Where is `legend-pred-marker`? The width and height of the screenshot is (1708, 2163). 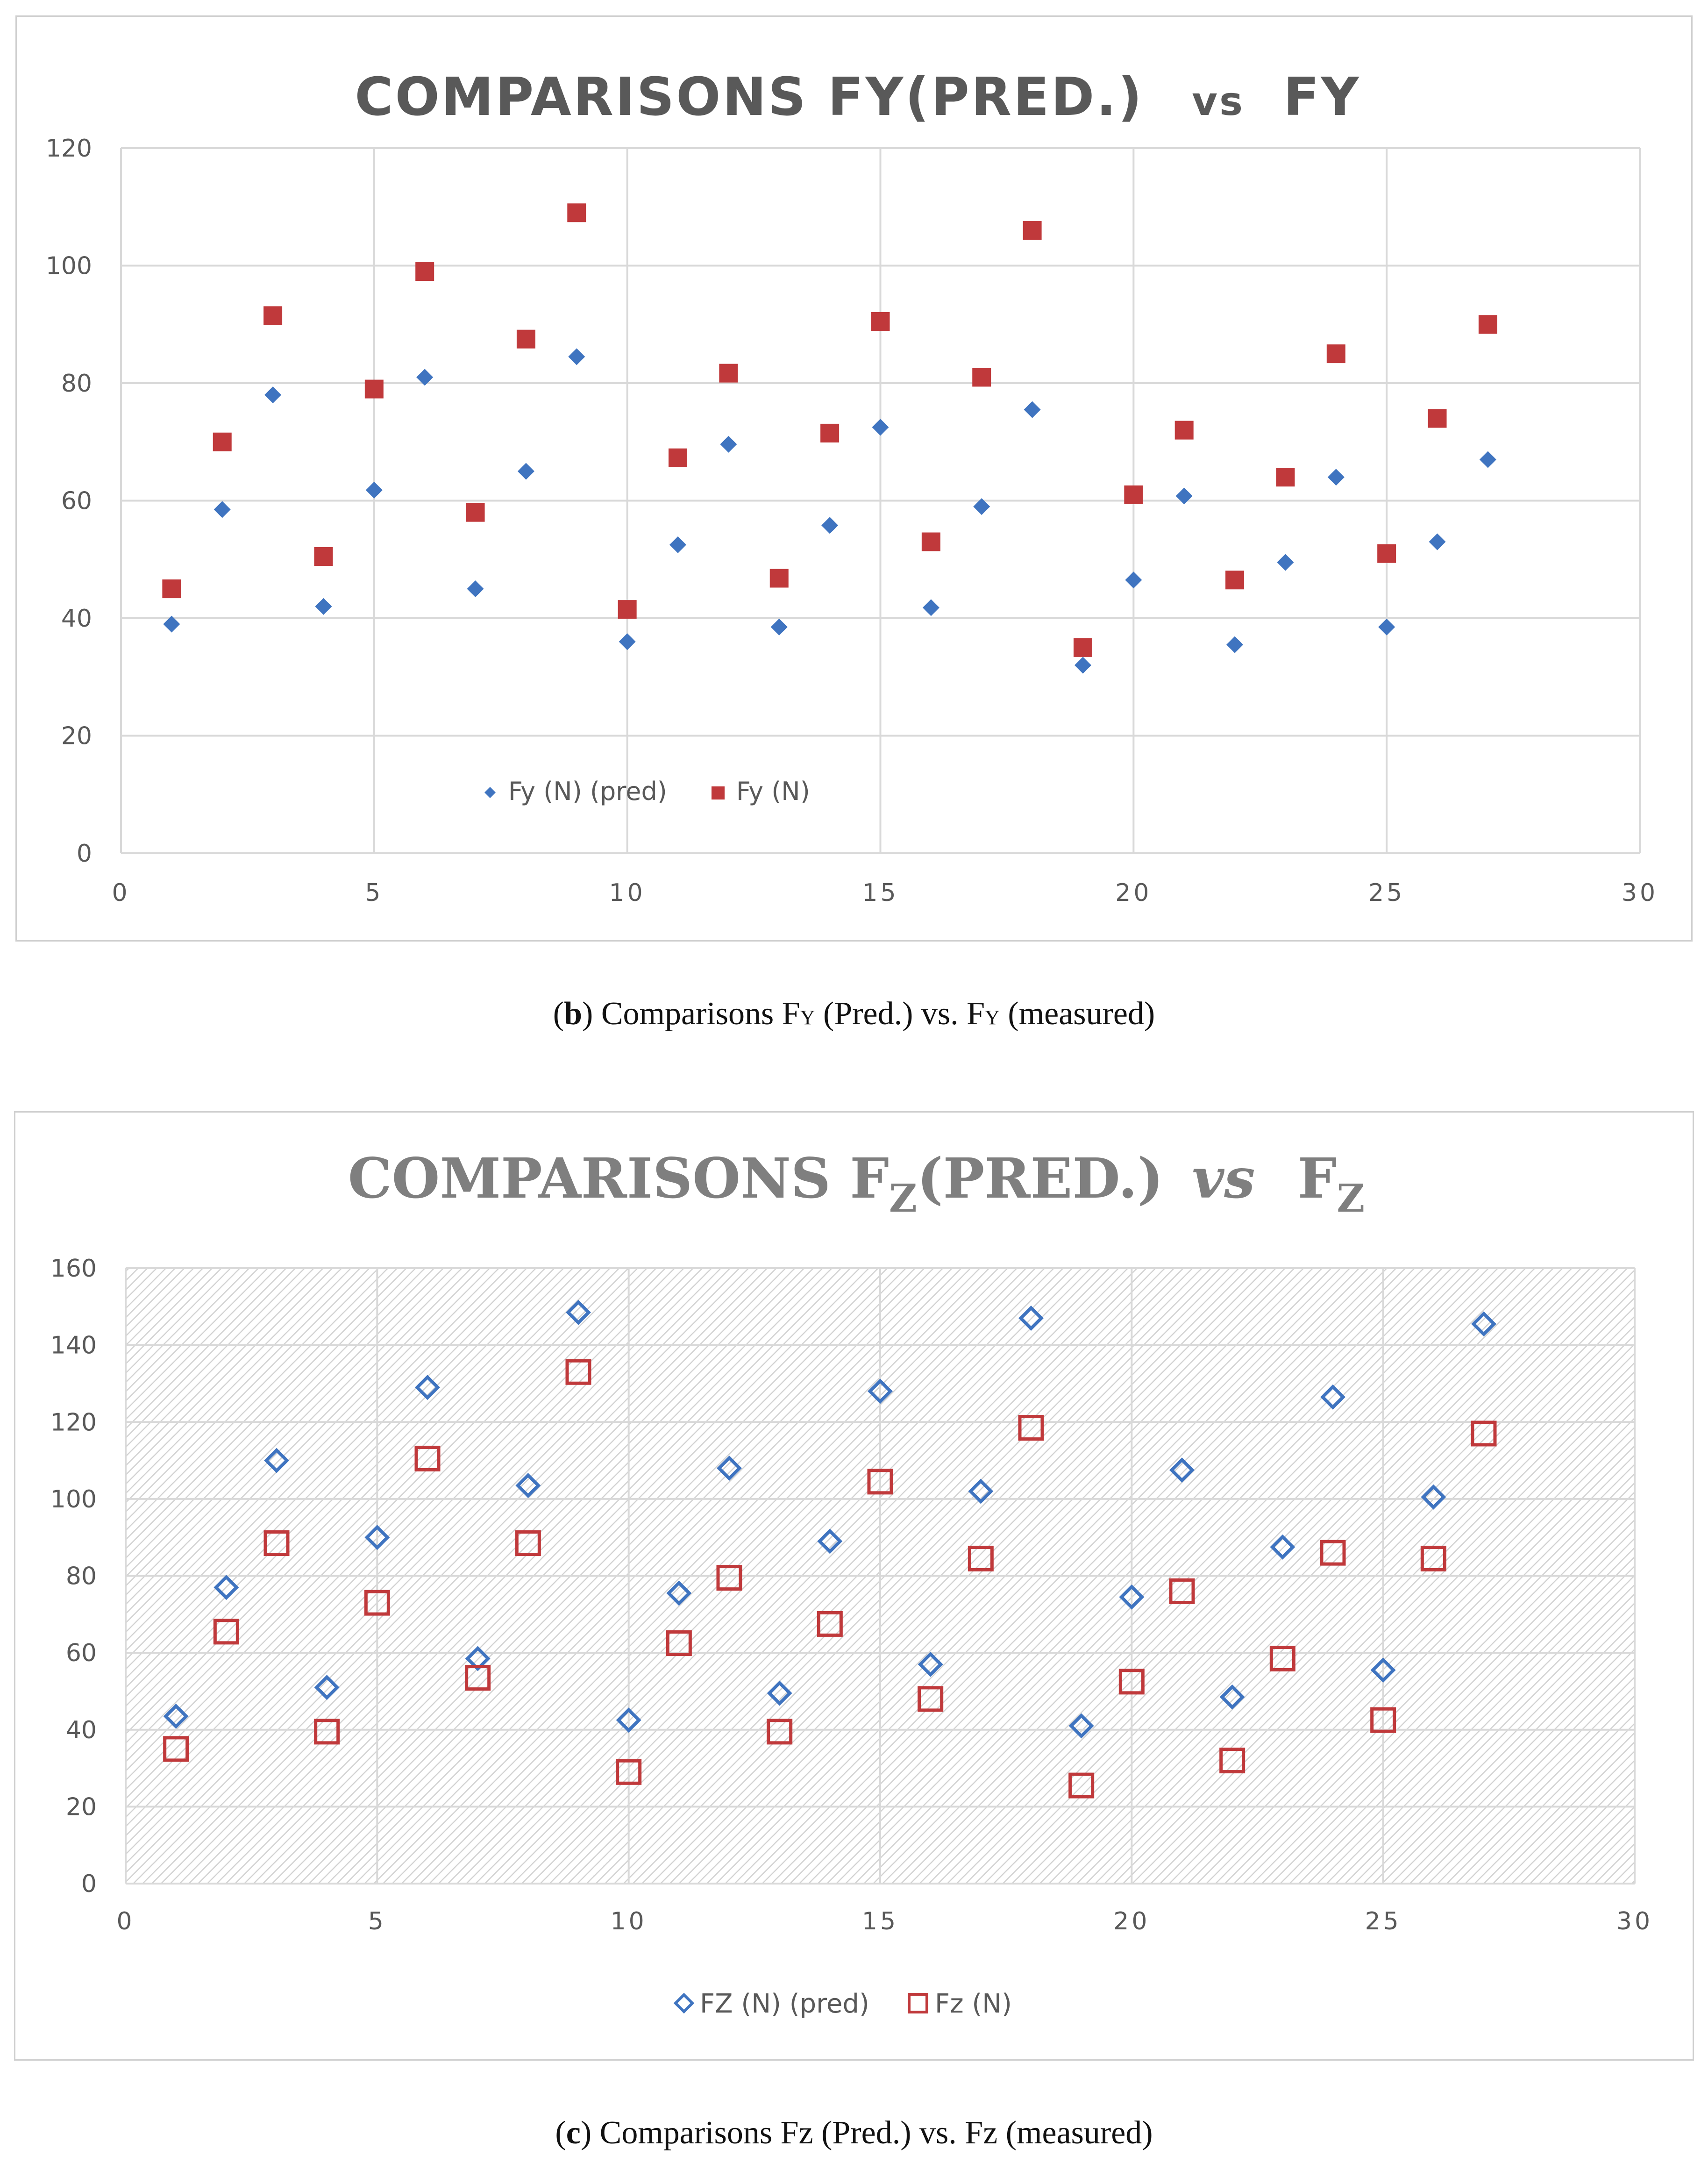 legend-pred-marker is located at coordinates (684, 2003).